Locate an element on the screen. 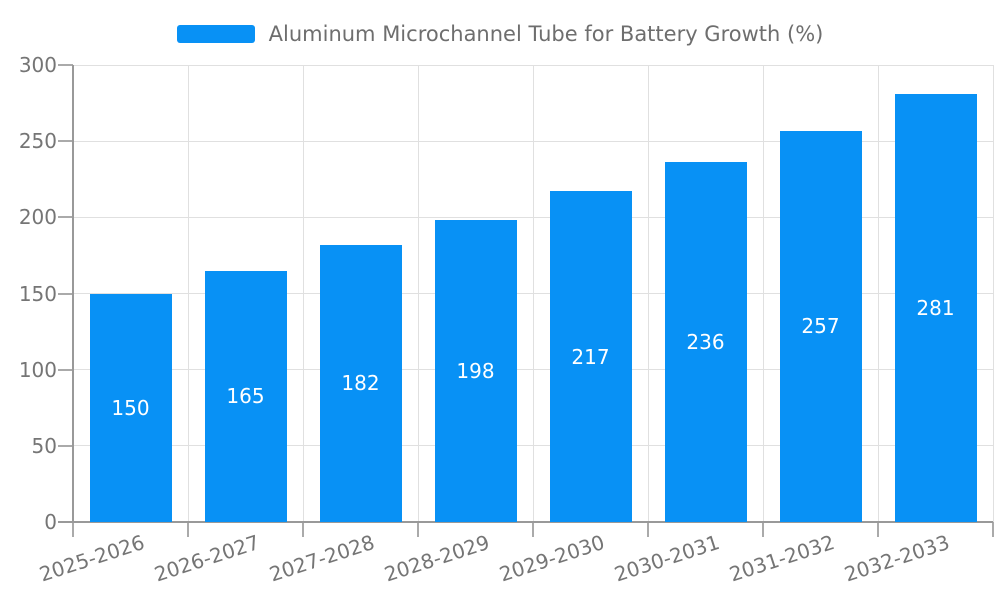 Image resolution: width=1000 pixels, height=600 pixels. x-axis-label: 2026-2027 is located at coordinates (207, 558).